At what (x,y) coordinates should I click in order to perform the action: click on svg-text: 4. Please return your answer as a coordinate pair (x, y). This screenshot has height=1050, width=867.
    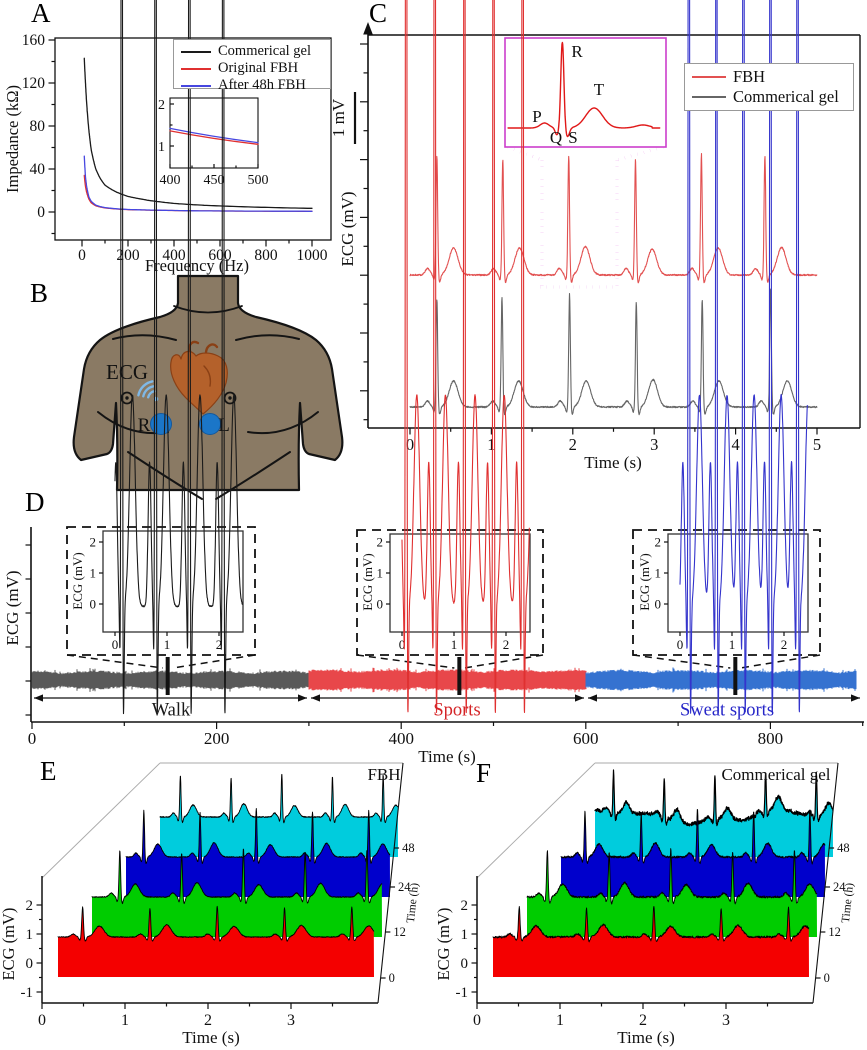
    Looking at the image, I should click on (735, 444).